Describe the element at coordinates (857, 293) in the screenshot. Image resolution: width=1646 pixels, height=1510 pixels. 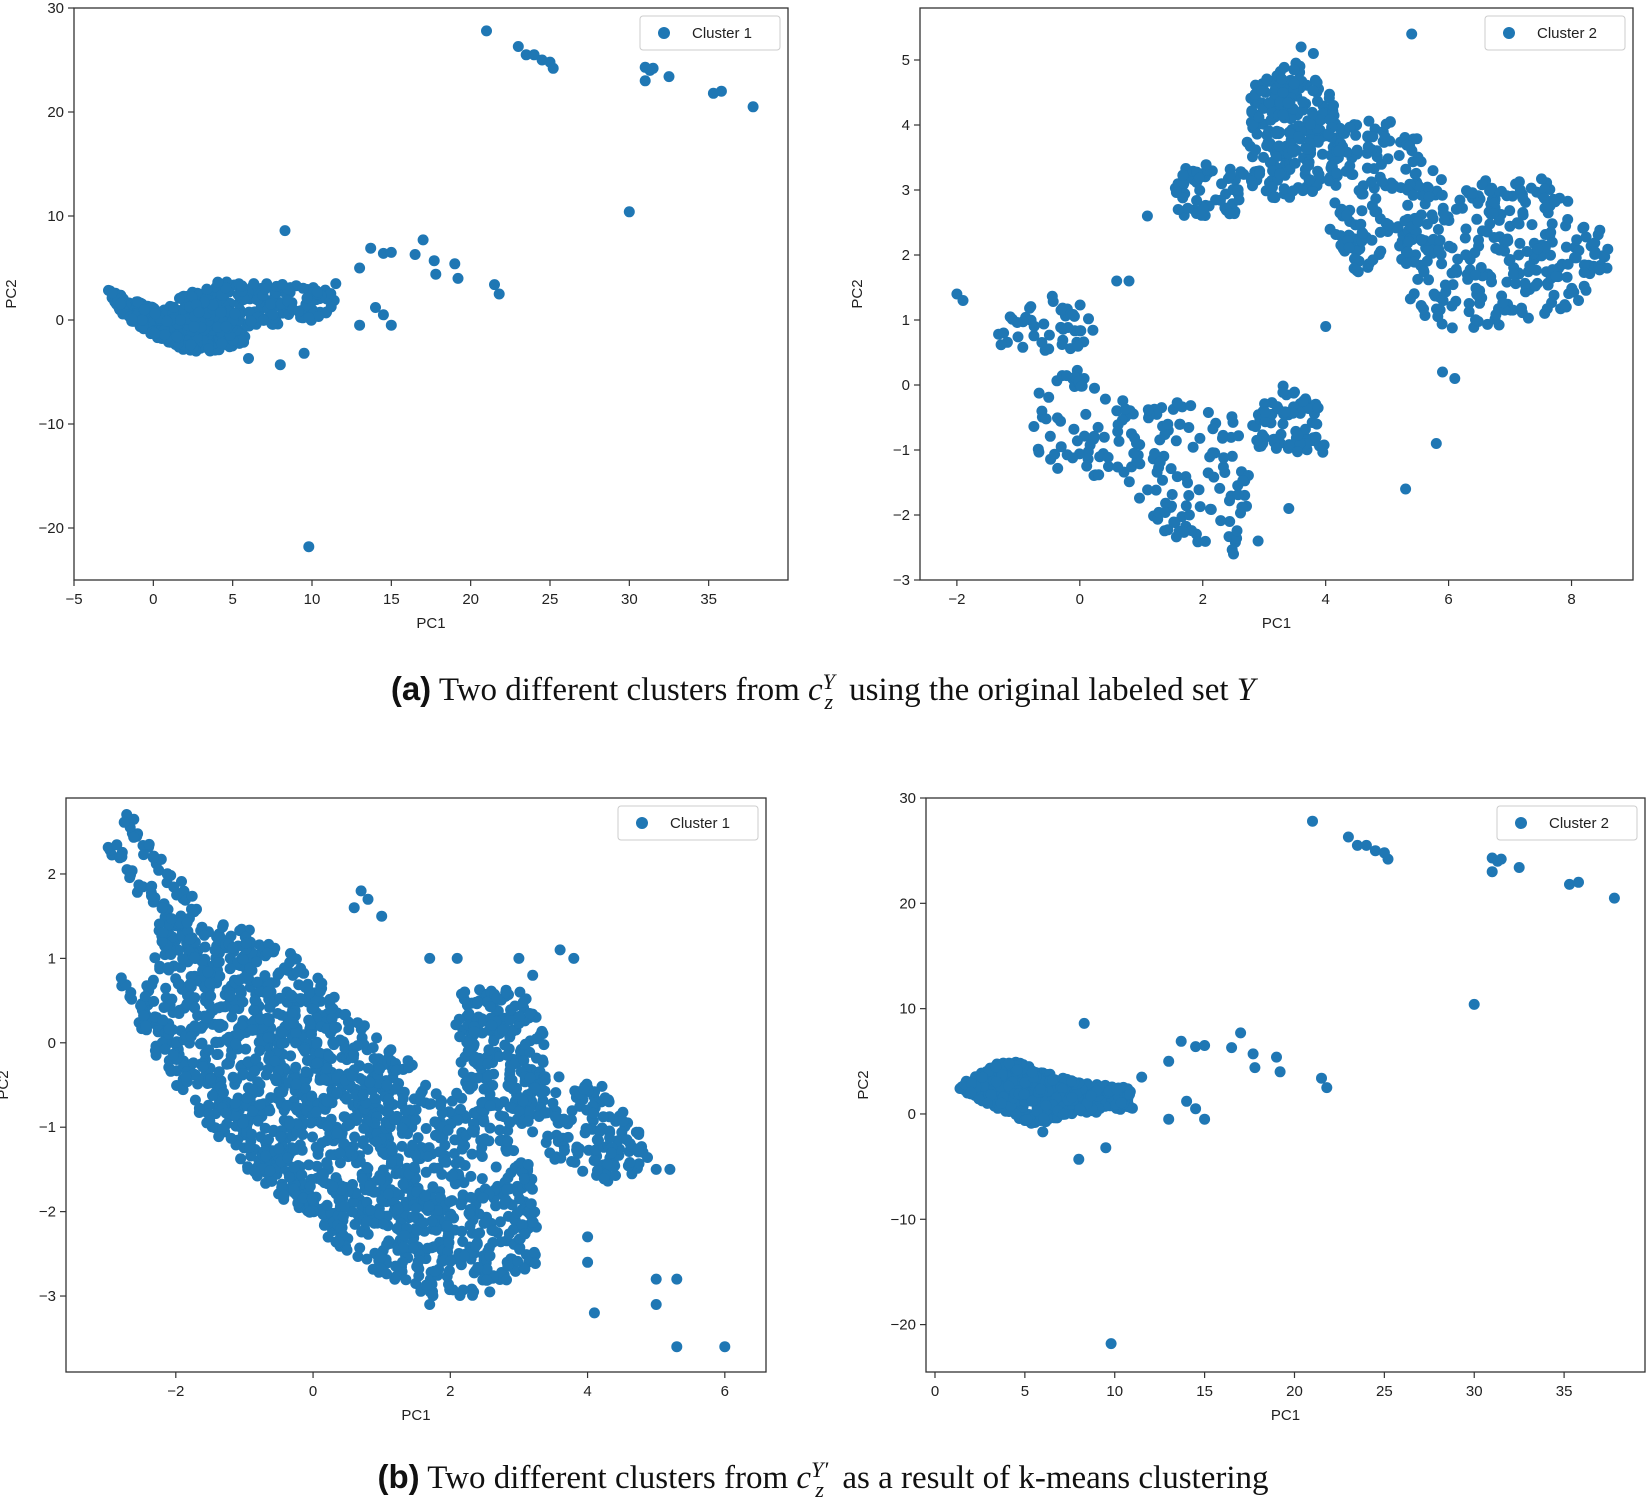
I see `y-axis-label: PC2` at that location.